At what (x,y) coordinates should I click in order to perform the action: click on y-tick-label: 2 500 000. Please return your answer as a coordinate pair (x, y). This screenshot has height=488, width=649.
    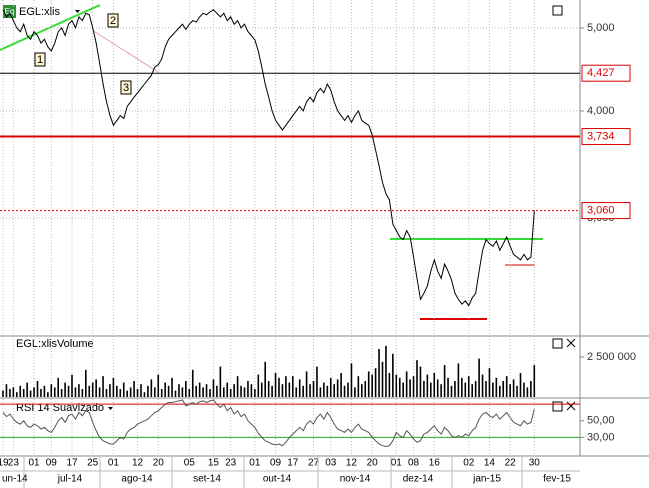
    Looking at the image, I should click on (611, 357).